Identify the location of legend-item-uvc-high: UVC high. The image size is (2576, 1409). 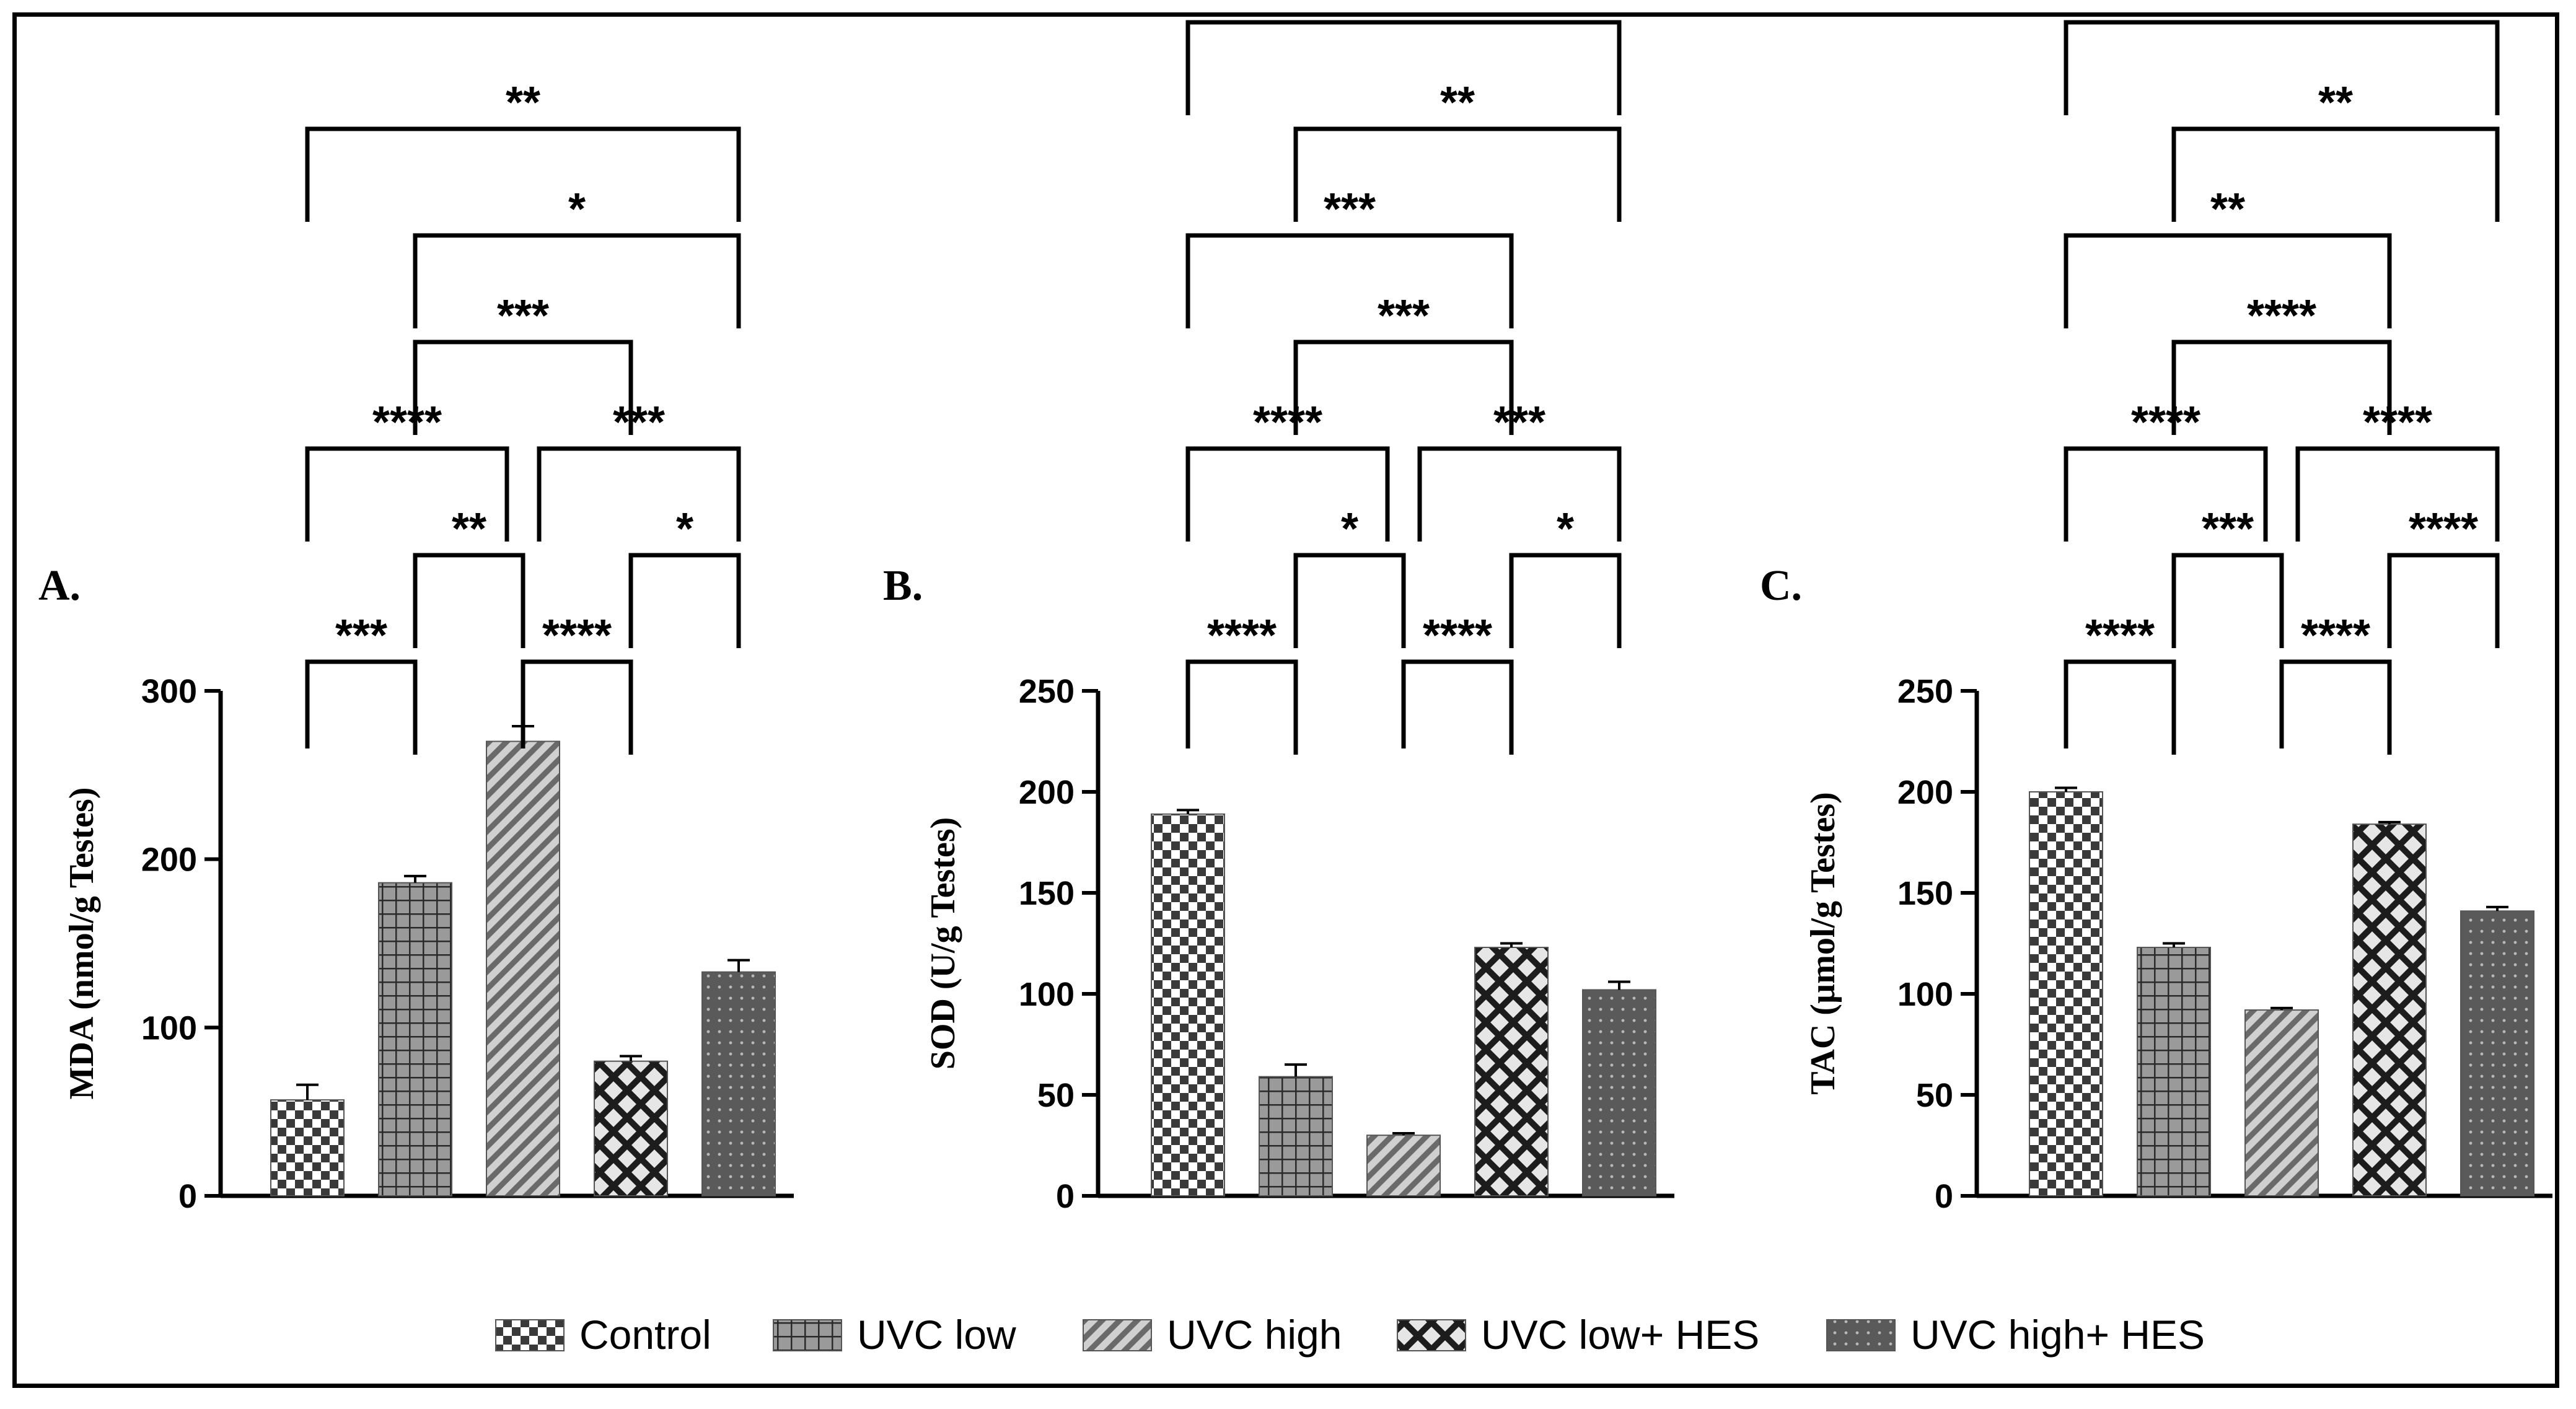
(1213, 1335).